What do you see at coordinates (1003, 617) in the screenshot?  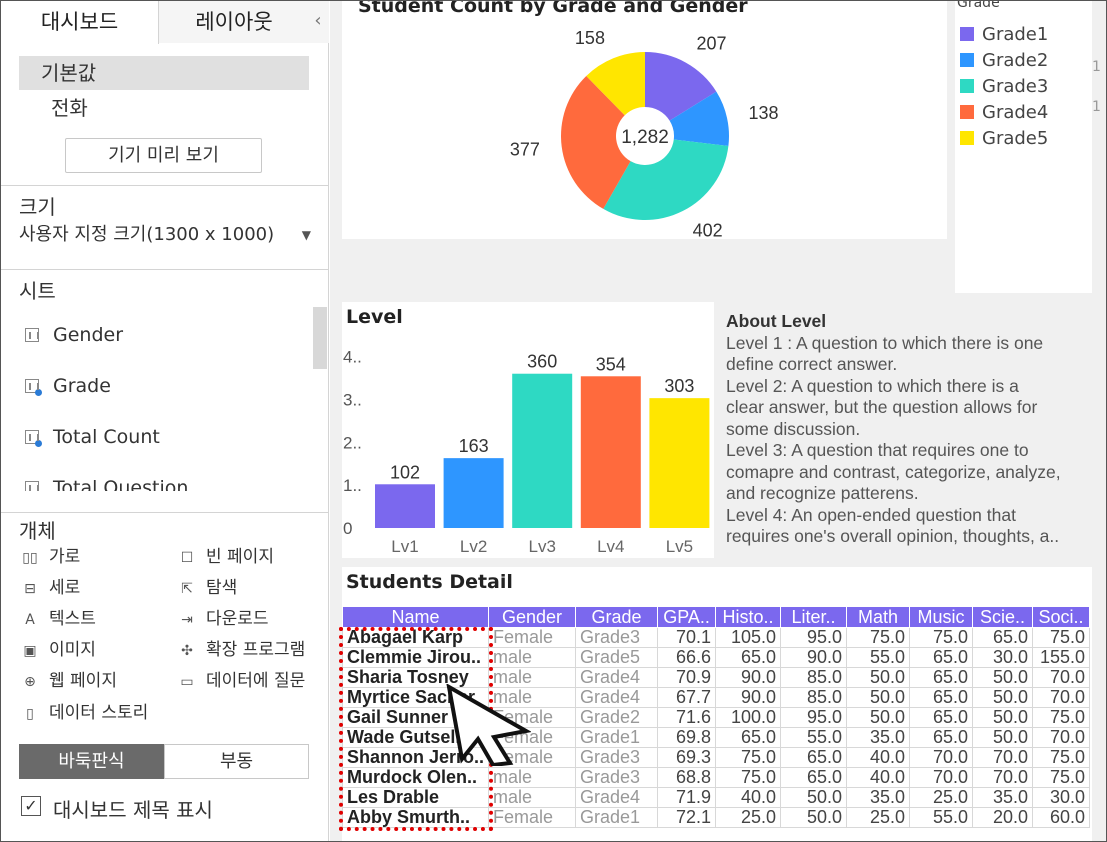 I see `column-header: Scie..` at bounding box center [1003, 617].